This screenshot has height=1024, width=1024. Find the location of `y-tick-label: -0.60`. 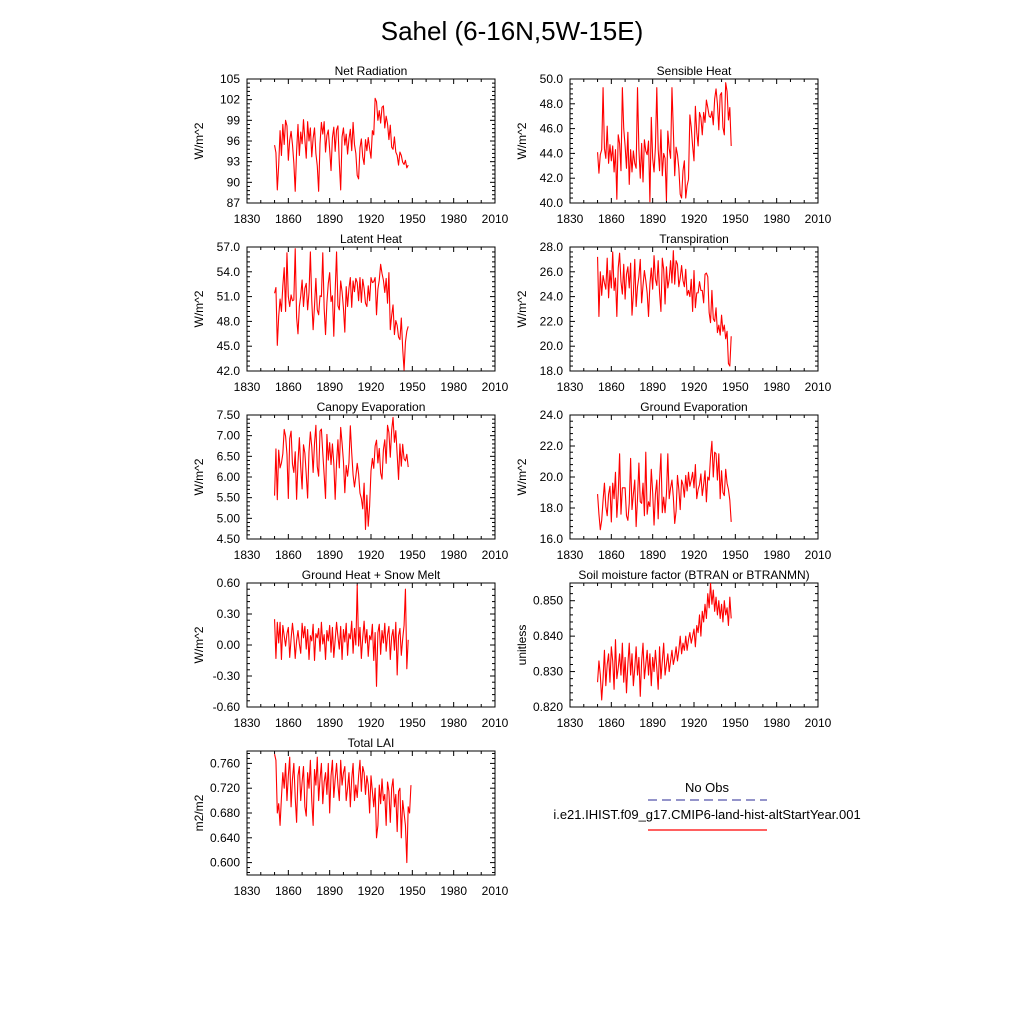

y-tick-label: -0.60 is located at coordinates (227, 707).